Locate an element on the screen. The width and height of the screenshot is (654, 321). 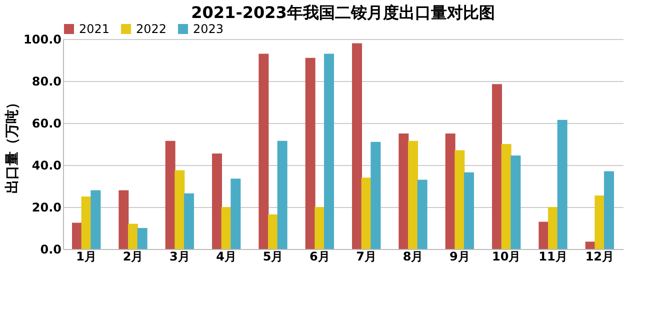
y-tick-label: 40.0 is located at coordinates (47, 165).